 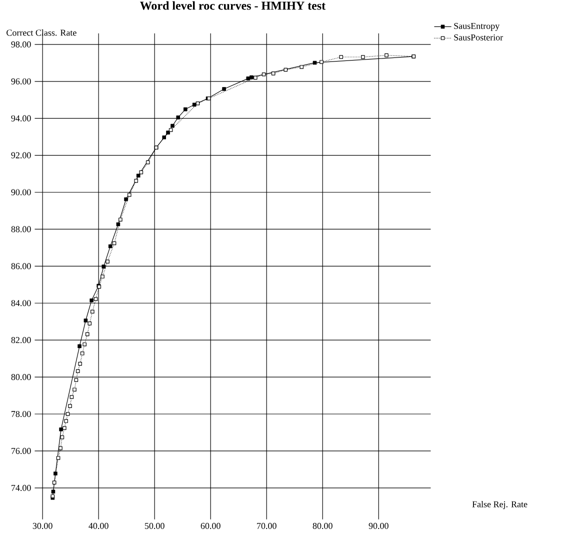 I want to click on y-tick-label: 80.00, so click(x=21, y=377).